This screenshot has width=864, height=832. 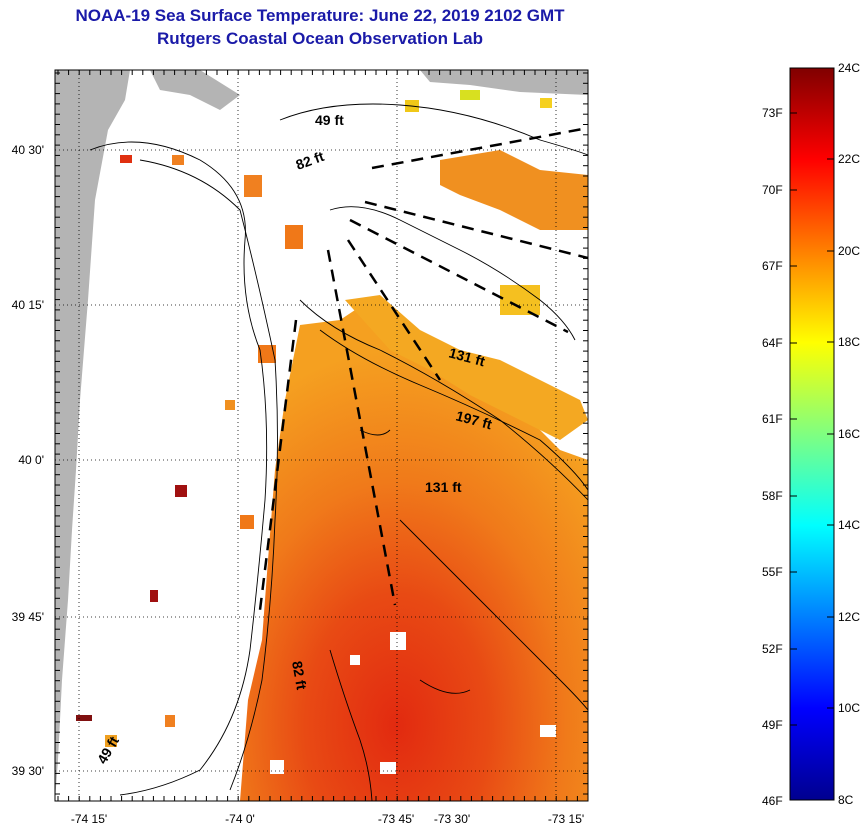 I want to click on colorbar-f-label: 58F, so click(x=772, y=496).